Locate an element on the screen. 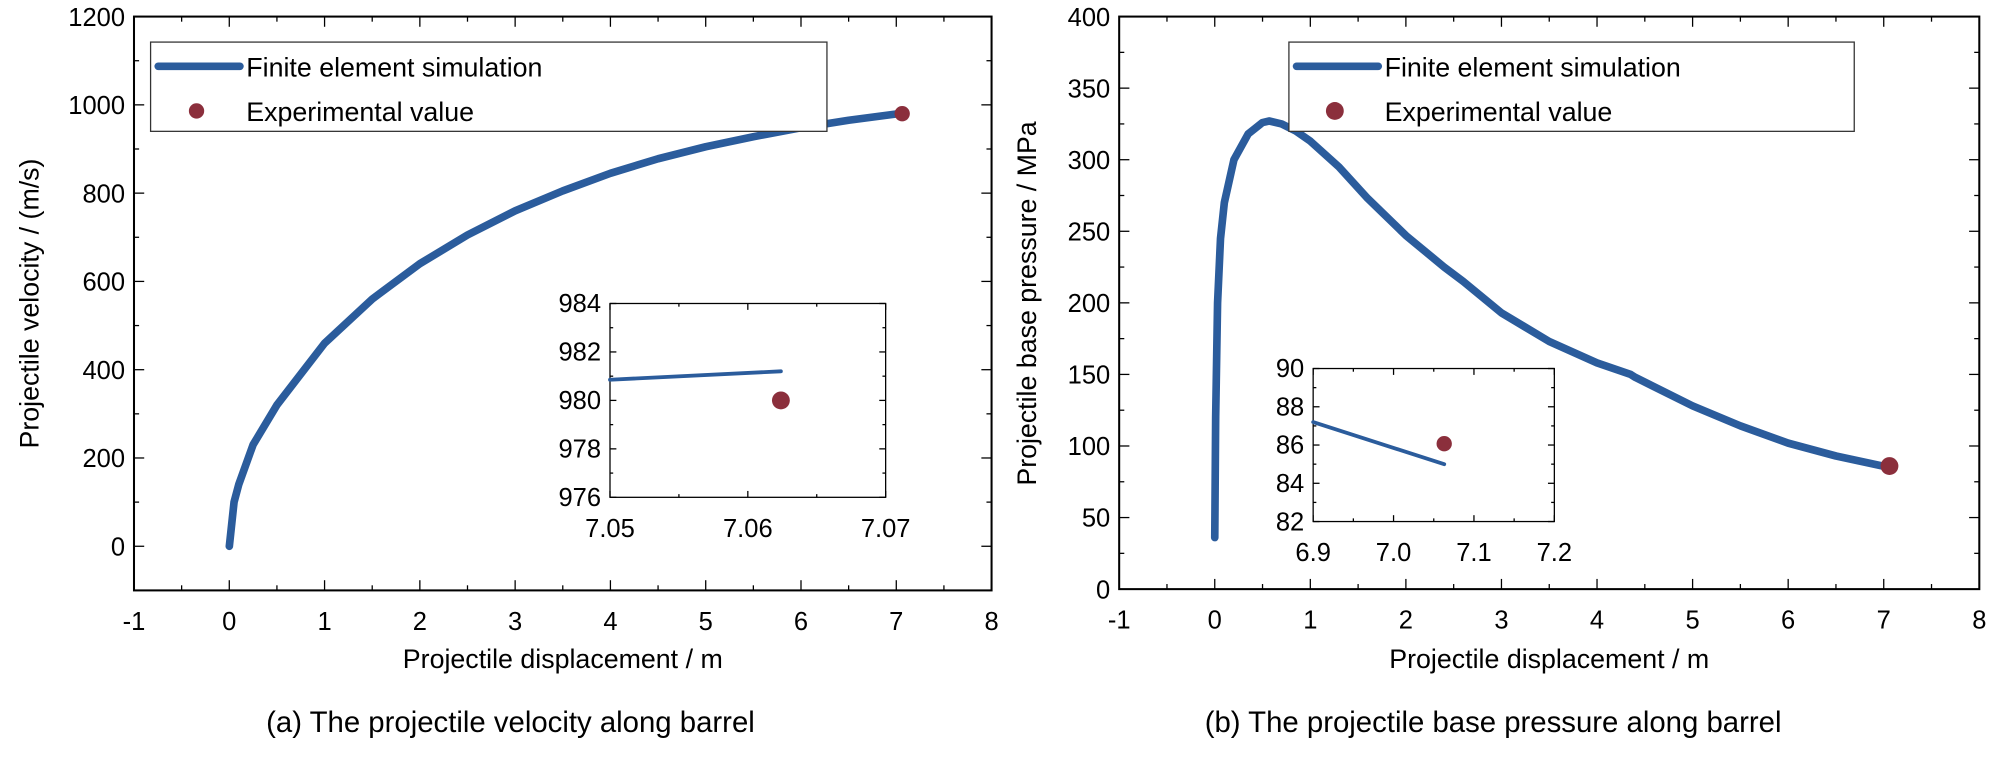  inset-plot: 6.9 7.0 7.1 7.2 82 84 86 88 90 is located at coordinates (1424, 461).